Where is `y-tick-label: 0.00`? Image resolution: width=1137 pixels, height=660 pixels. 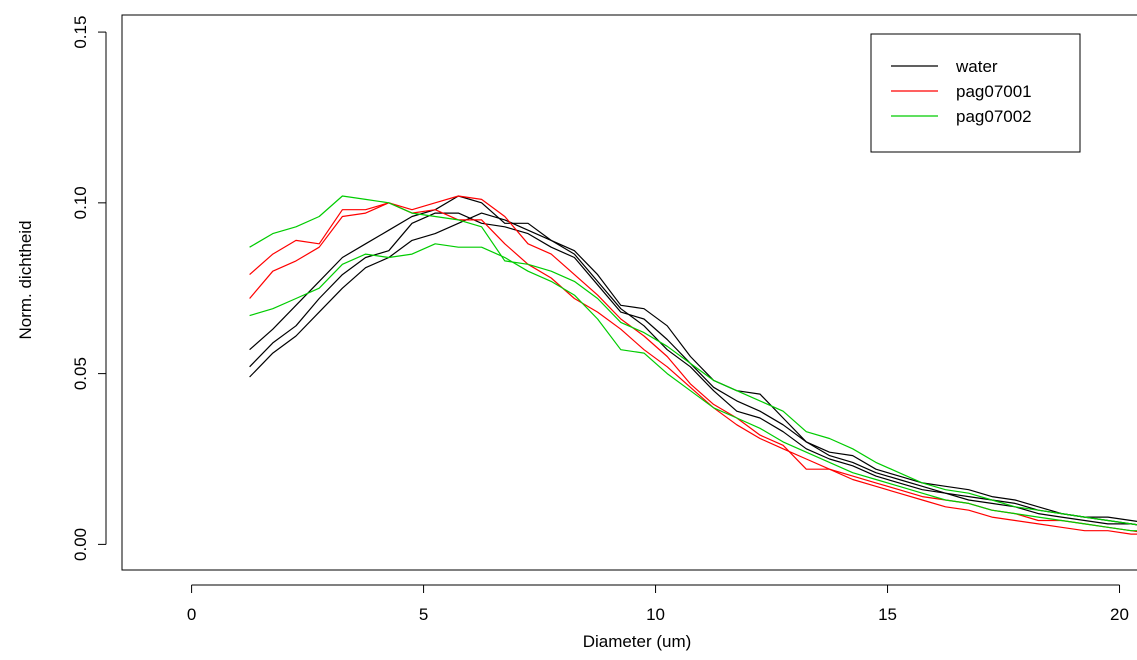 y-tick-label: 0.00 is located at coordinates (80, 544).